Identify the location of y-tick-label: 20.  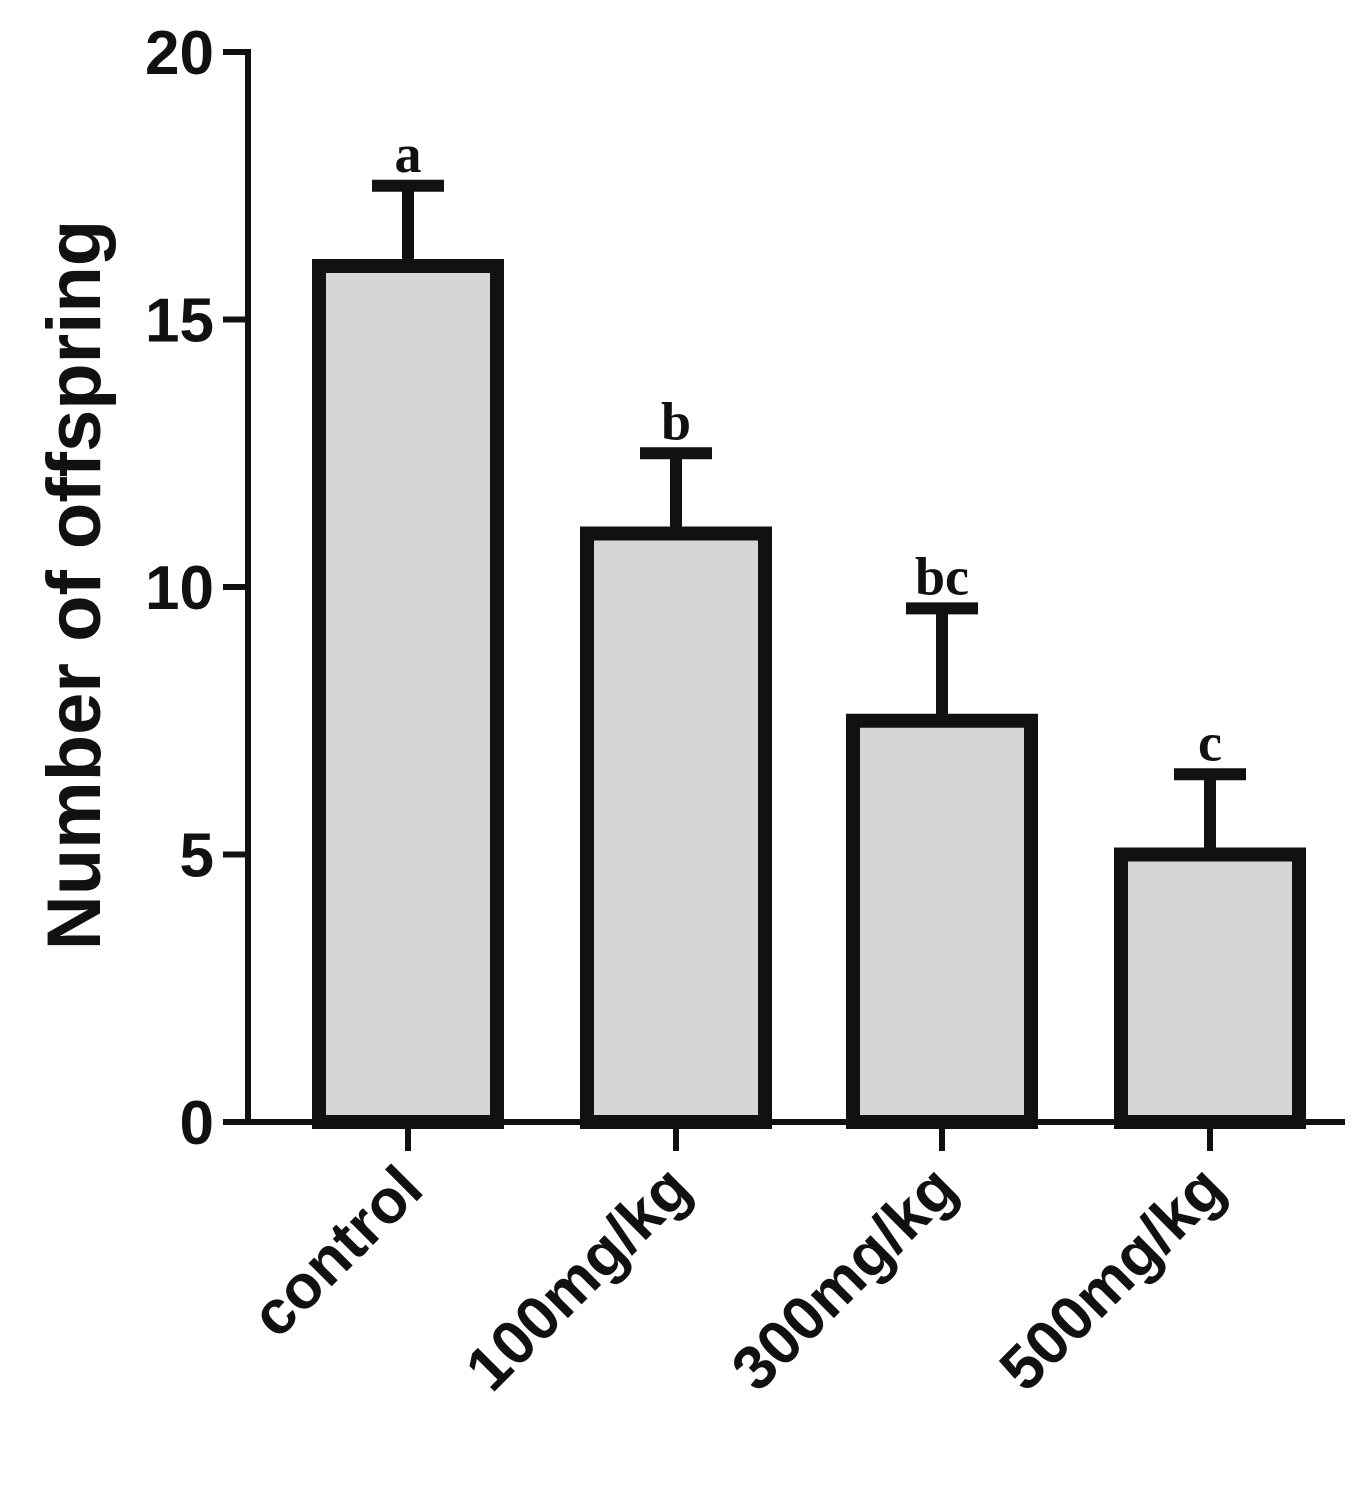
(179, 53).